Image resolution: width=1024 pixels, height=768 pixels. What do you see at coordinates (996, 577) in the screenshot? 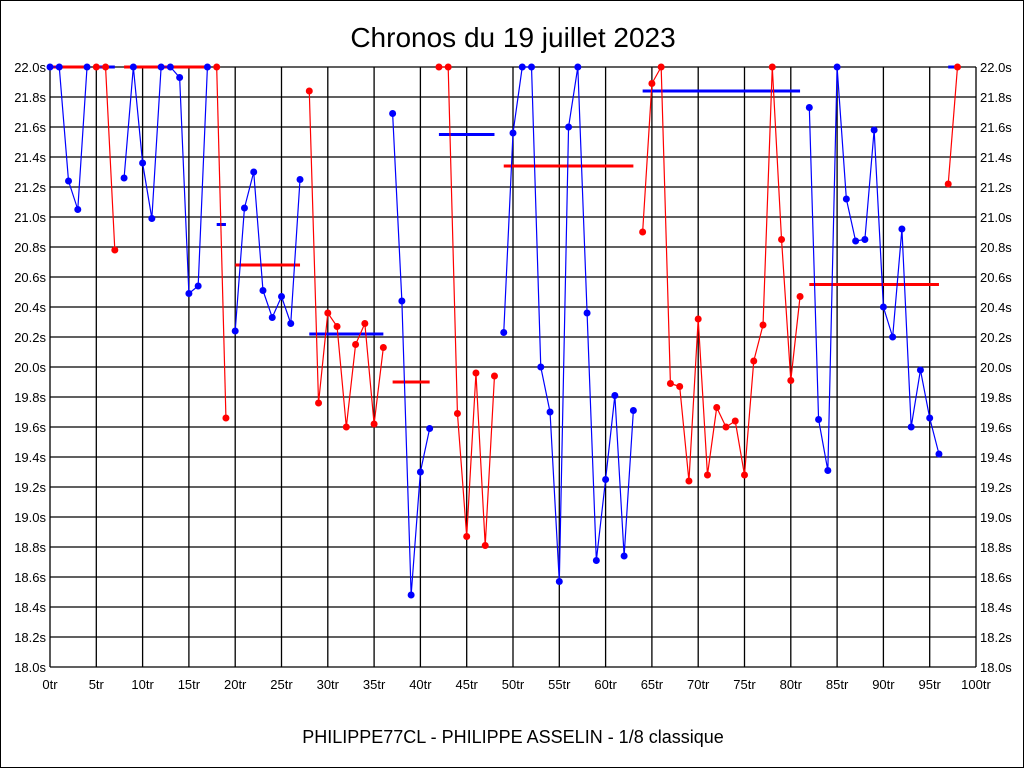
I see `y-tick-label-right: 18.6s` at bounding box center [996, 577].